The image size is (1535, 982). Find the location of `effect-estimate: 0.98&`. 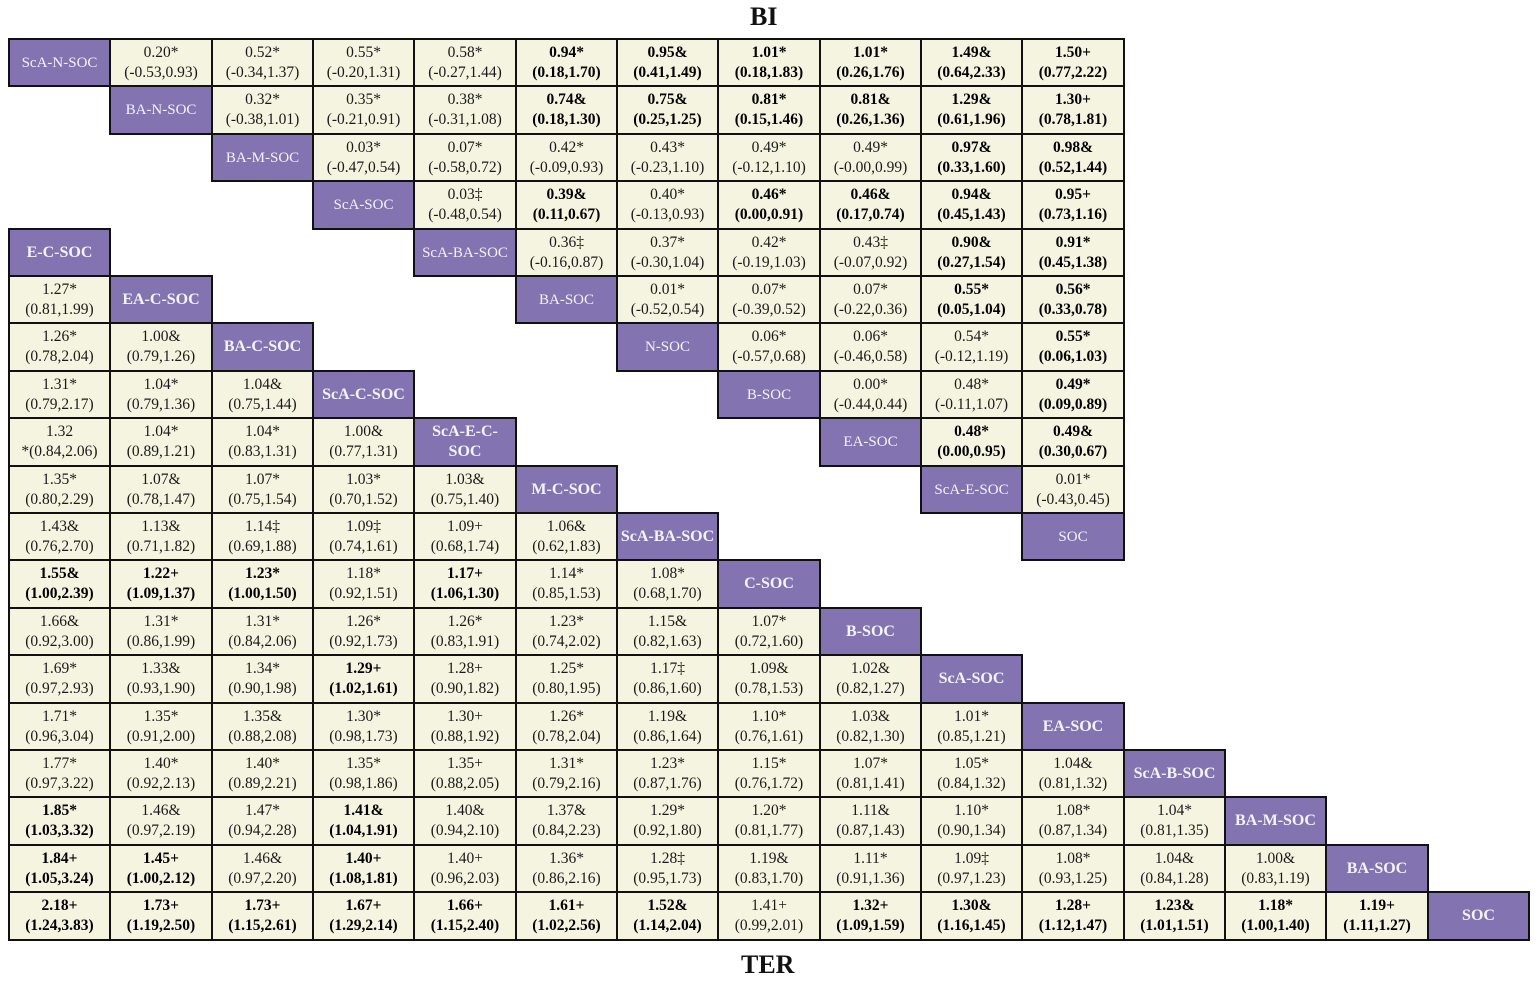

effect-estimate: 0.98& is located at coordinates (1073, 147).